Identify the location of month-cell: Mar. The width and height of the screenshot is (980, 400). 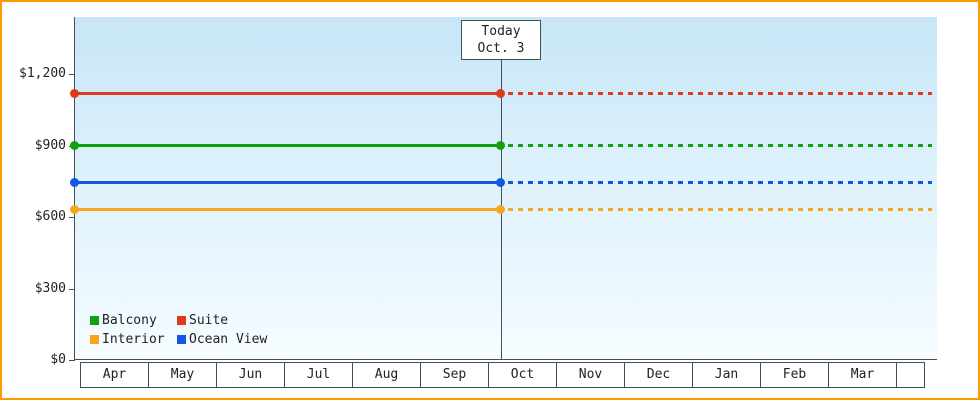
(862, 375).